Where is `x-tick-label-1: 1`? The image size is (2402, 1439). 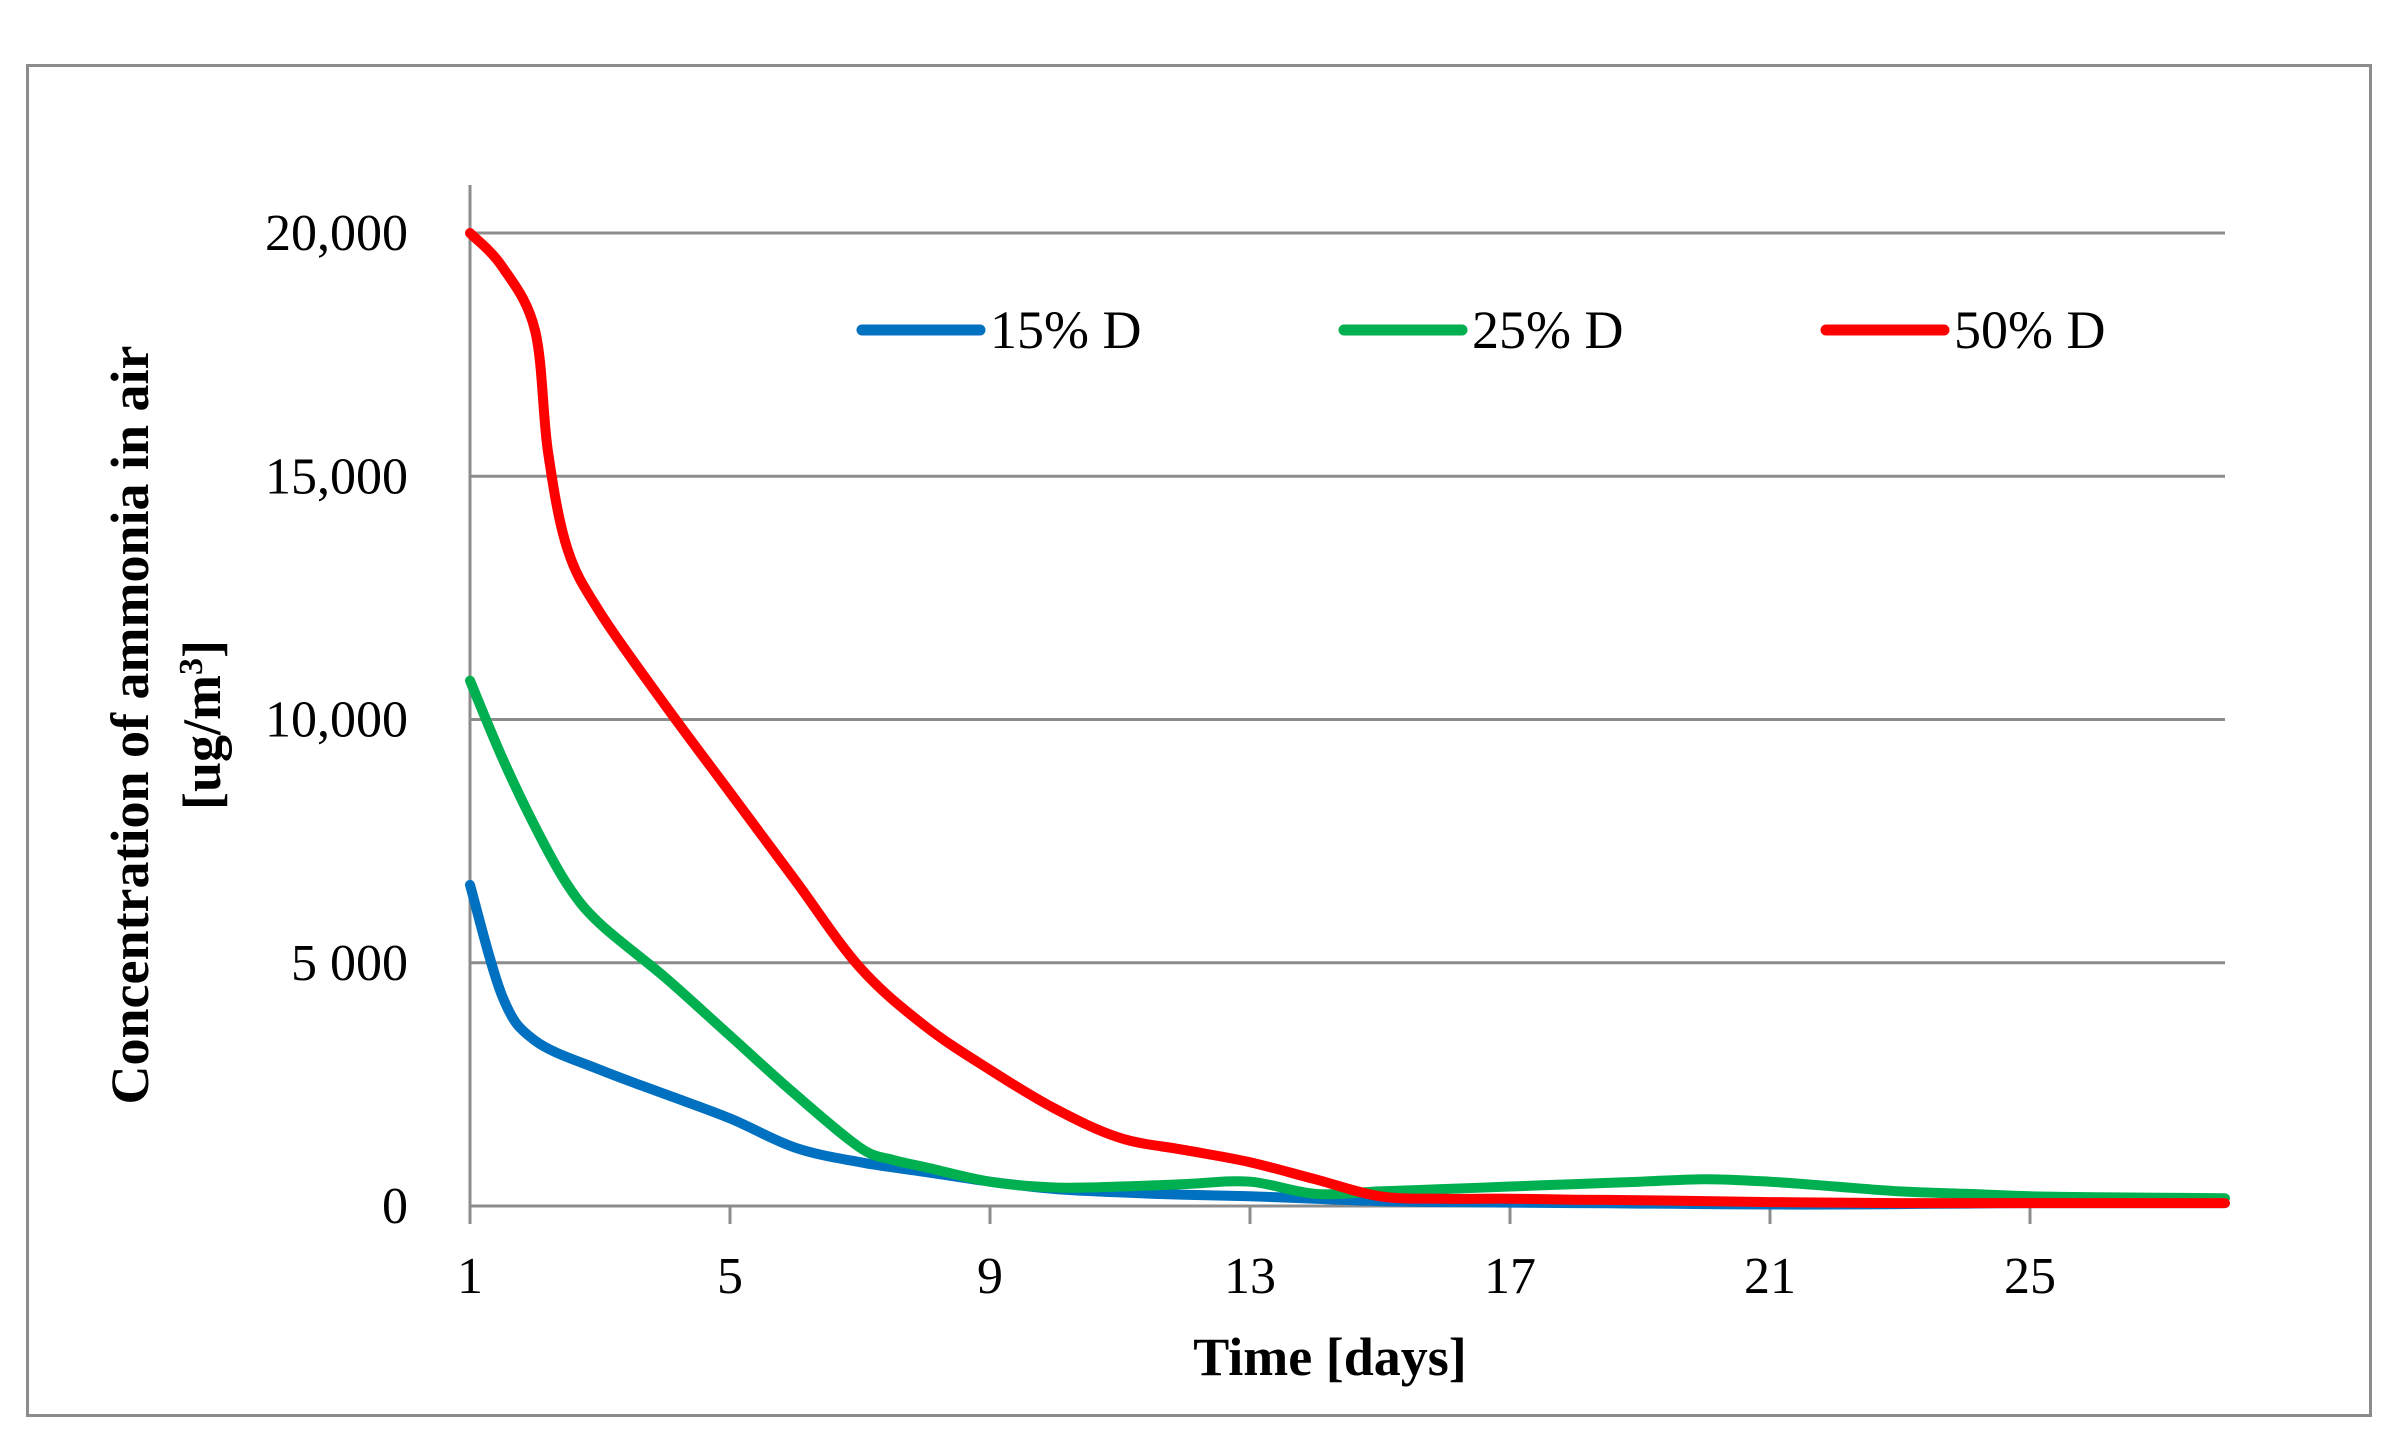 x-tick-label-1: 1 is located at coordinates (470, 1276).